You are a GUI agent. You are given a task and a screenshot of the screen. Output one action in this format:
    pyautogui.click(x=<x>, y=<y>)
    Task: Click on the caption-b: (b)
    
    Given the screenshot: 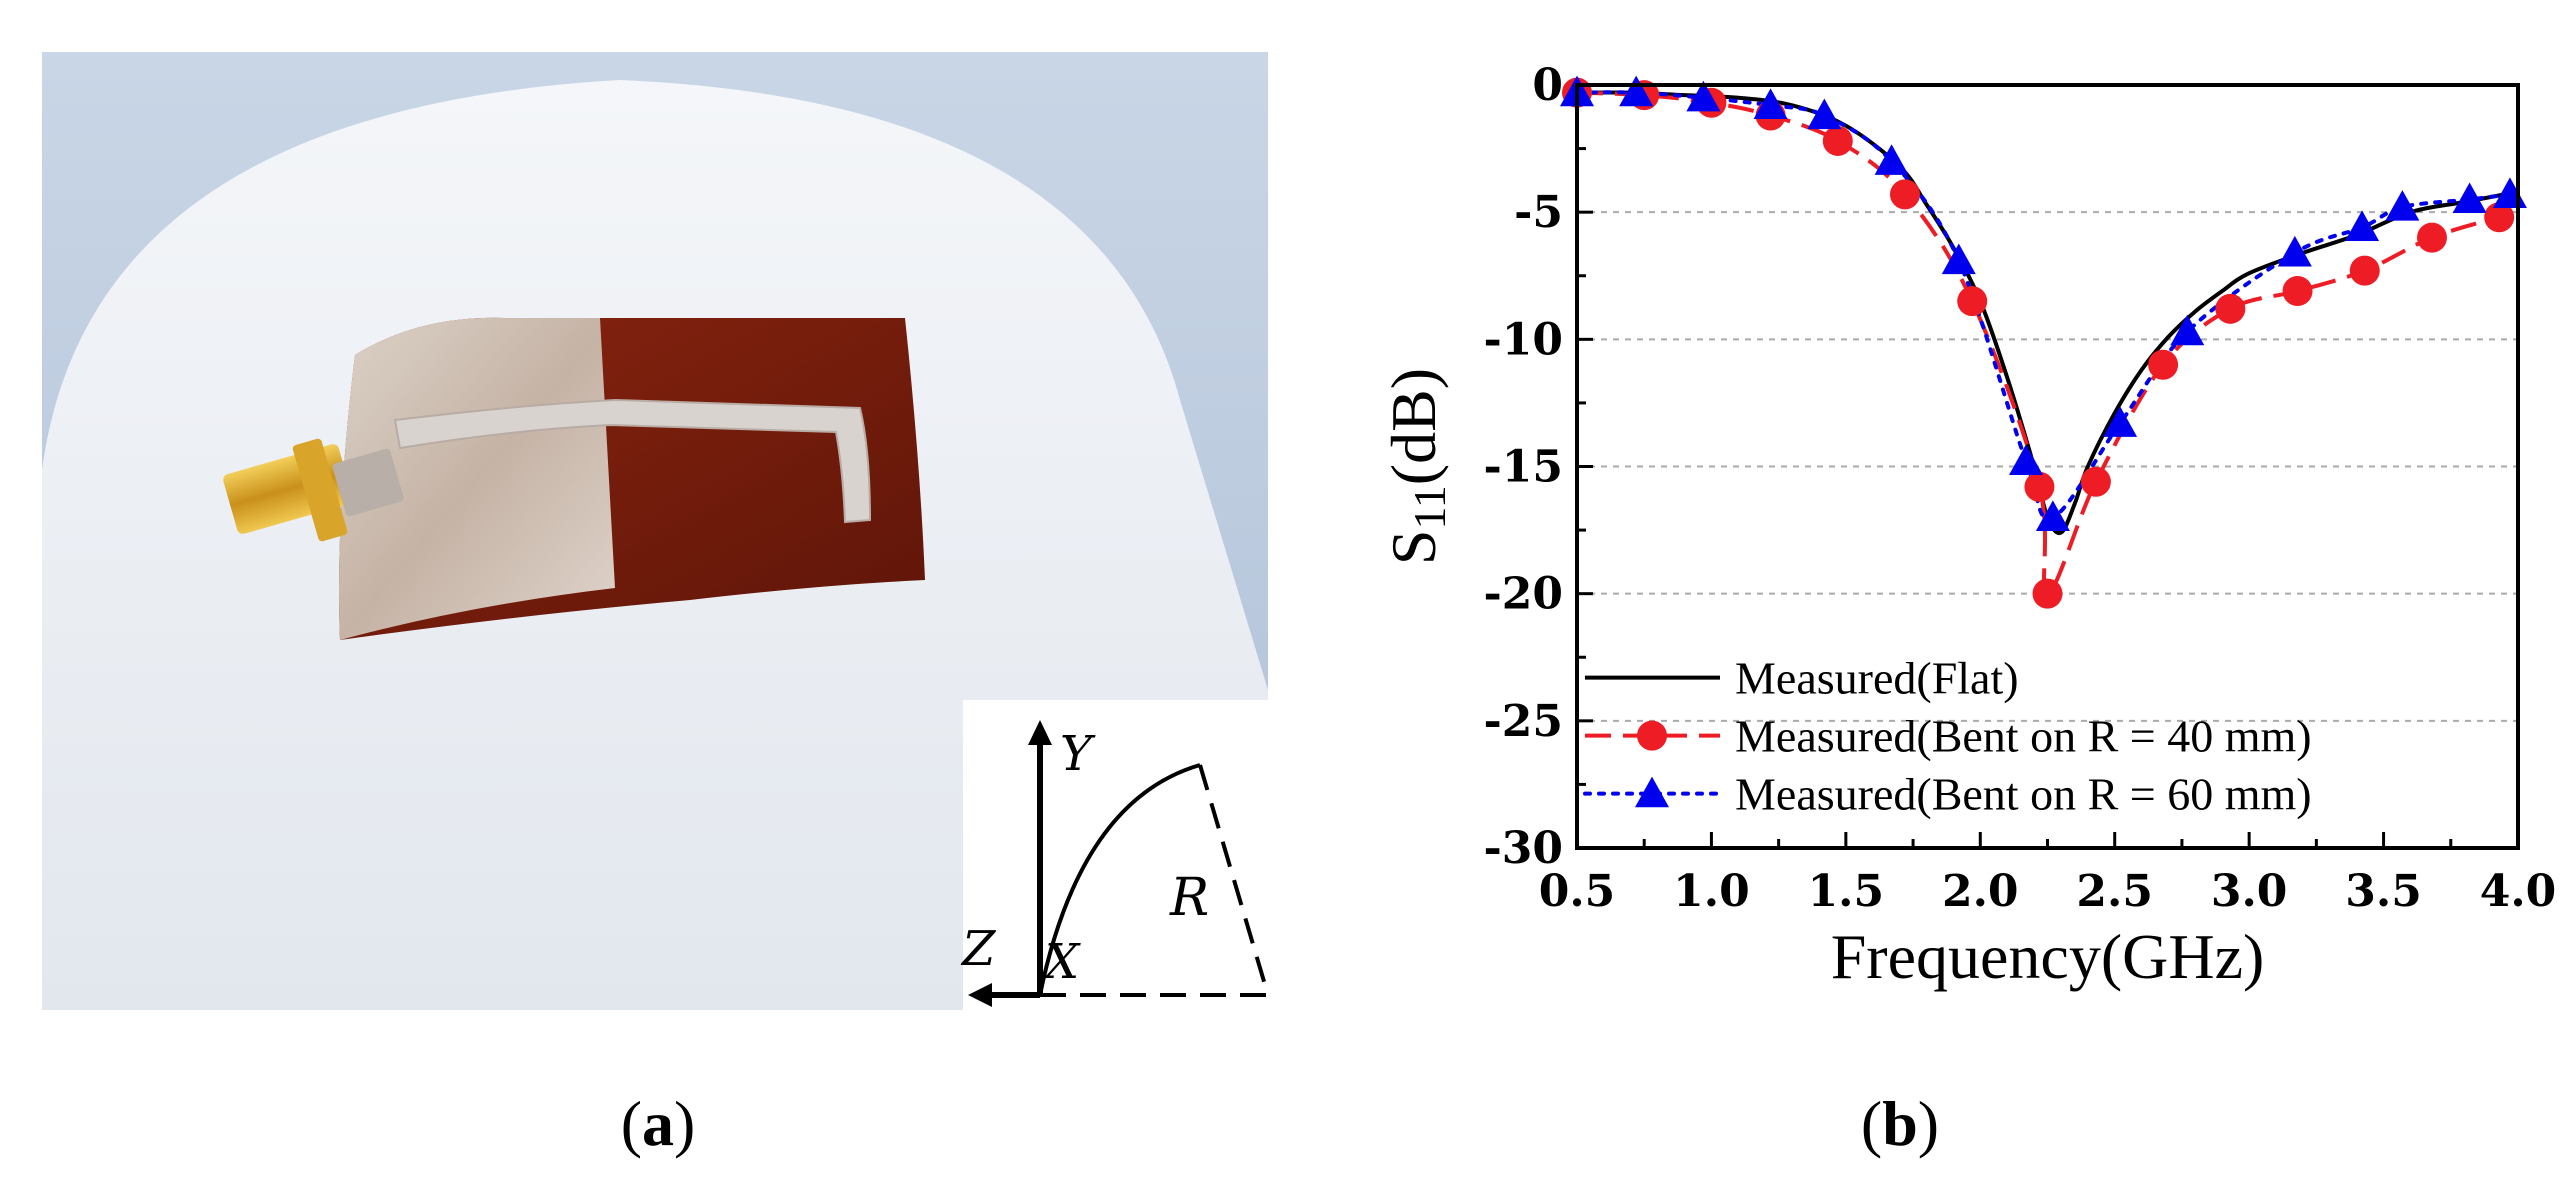 What is the action you would take?
    pyautogui.click(x=1900, y=1123)
    